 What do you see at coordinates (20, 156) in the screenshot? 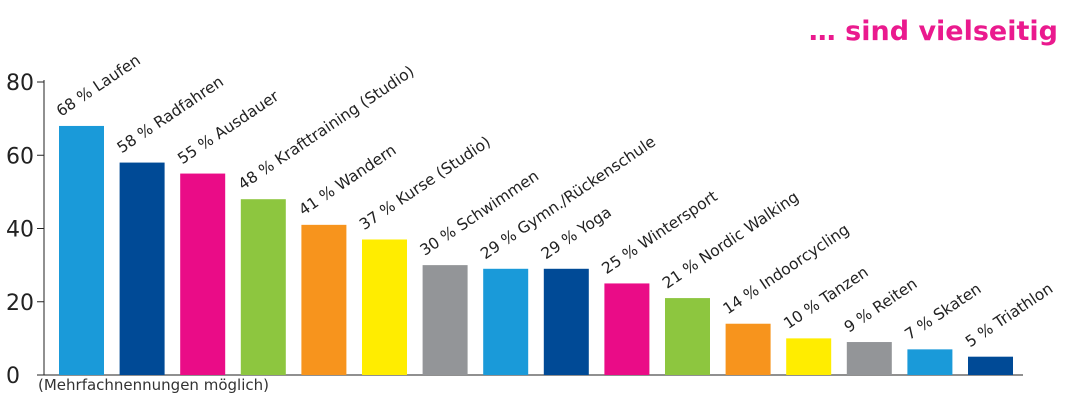
I see `y-tick-label: 60` at bounding box center [20, 156].